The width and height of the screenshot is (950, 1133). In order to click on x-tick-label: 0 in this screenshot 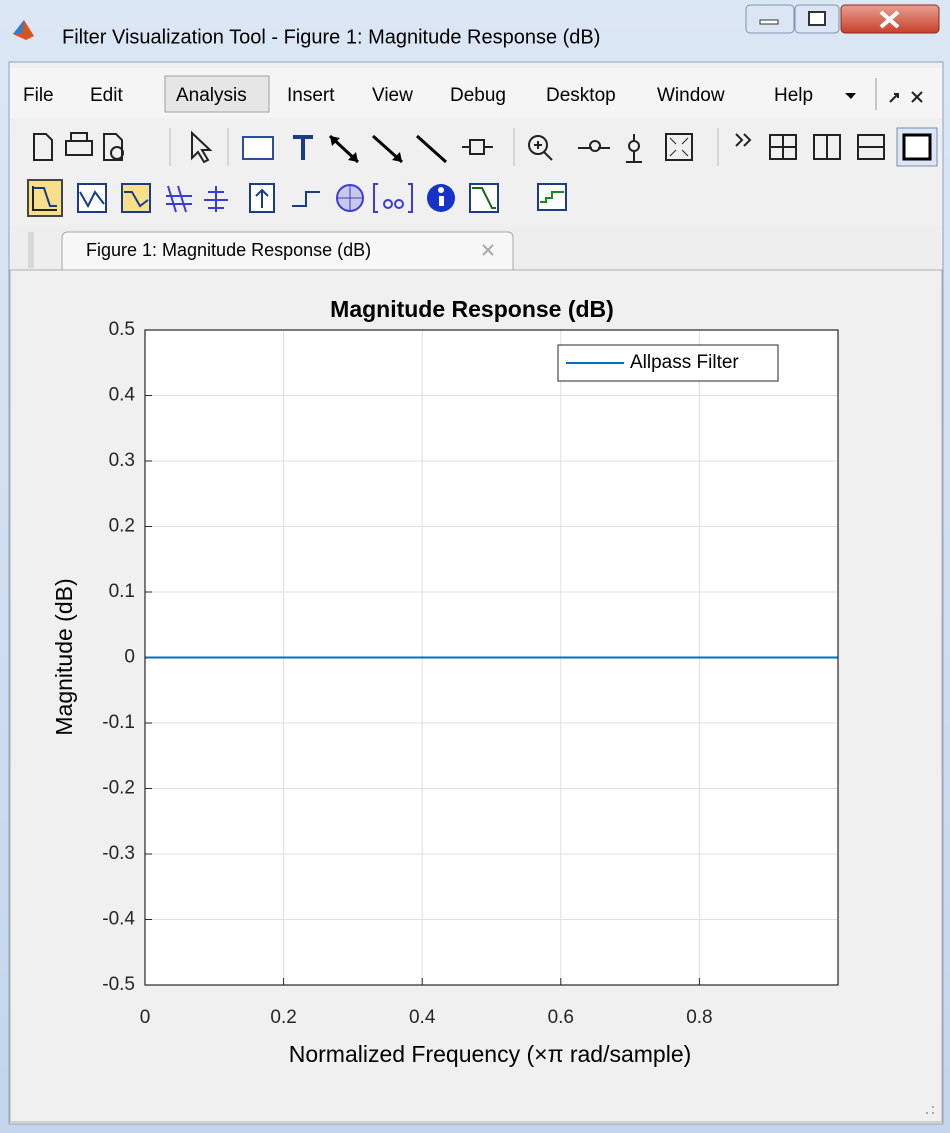, I will do `click(145, 1017)`.